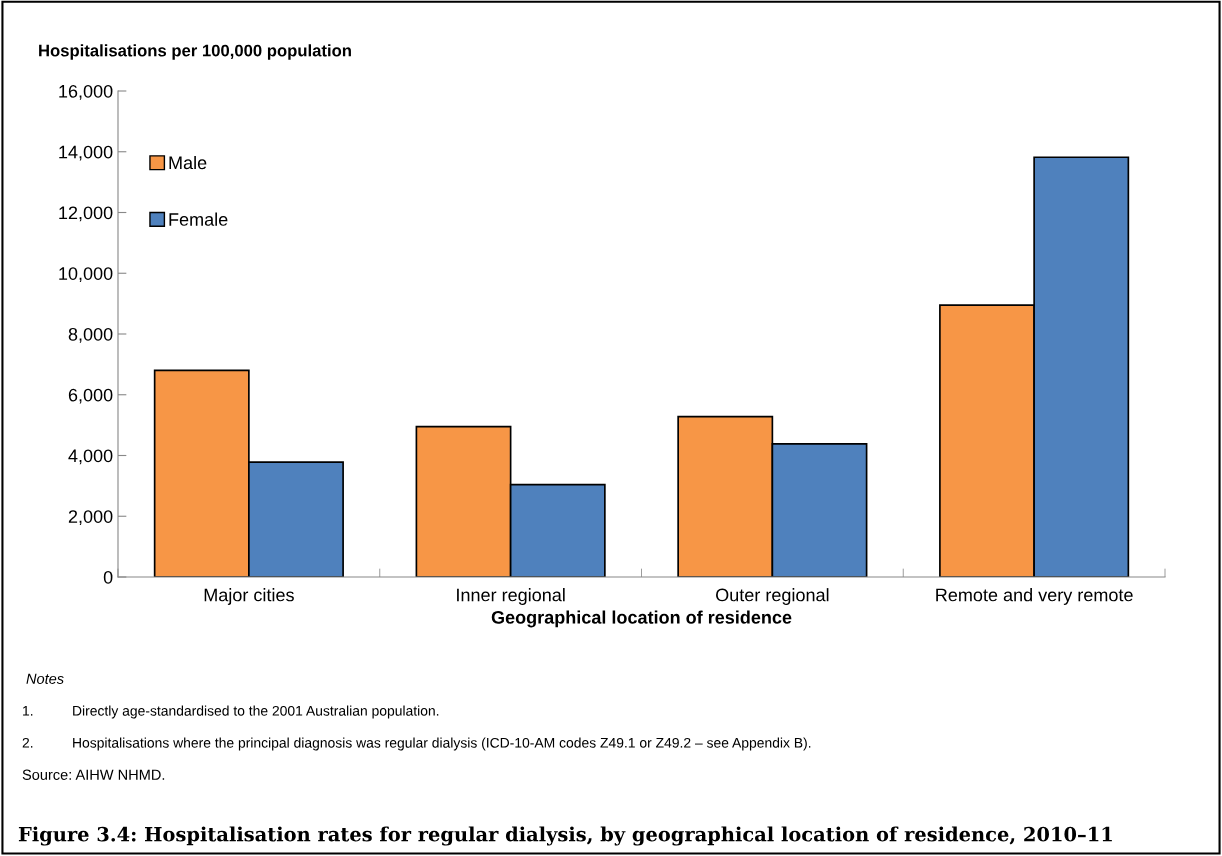 This screenshot has width=1222, height=856. Describe the element at coordinates (108, 577) in the screenshot. I see `y-tick-label: 0` at that location.